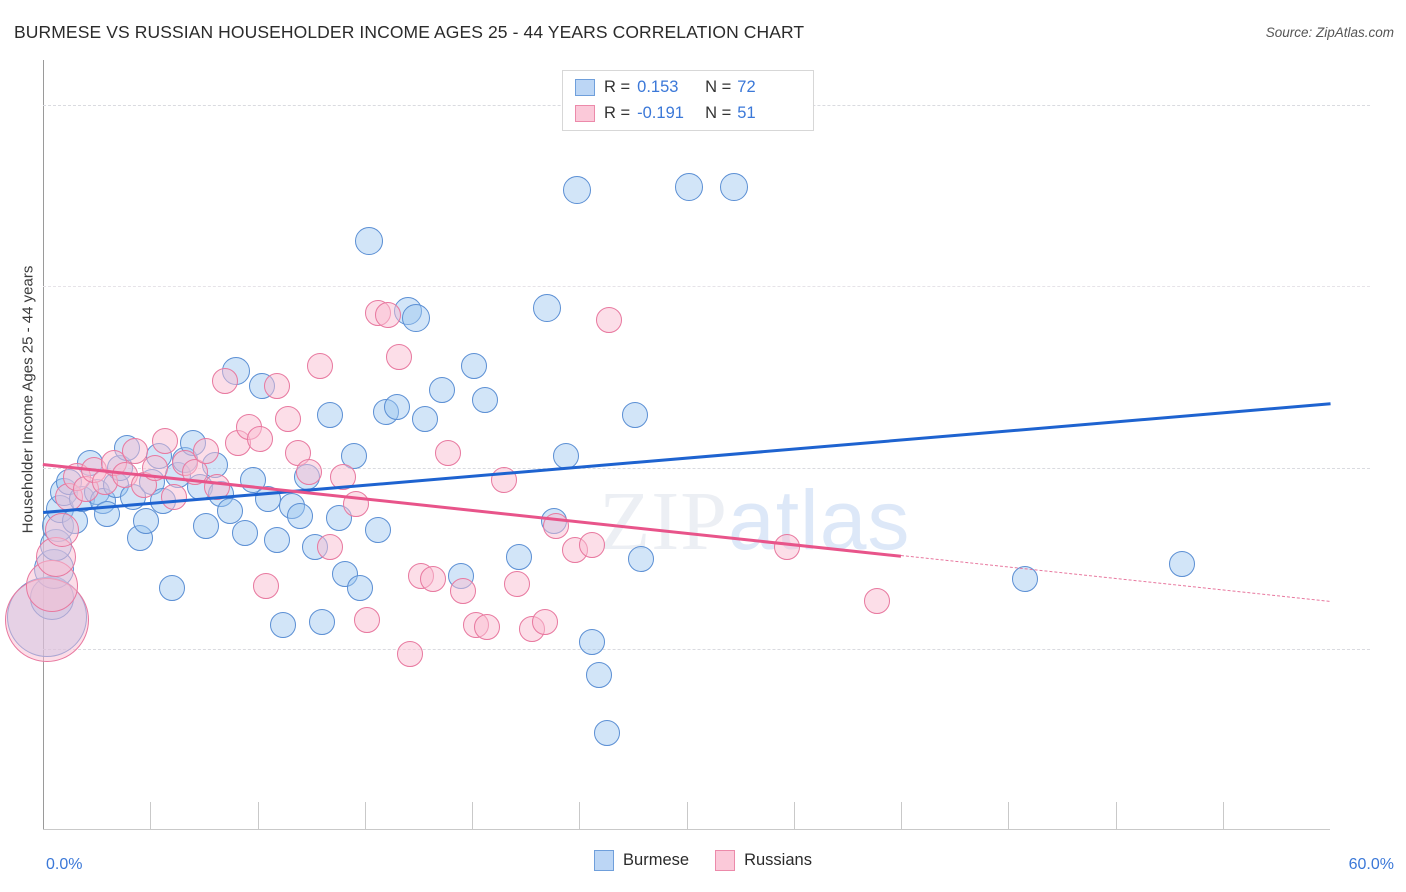  Describe the element at coordinates (585, 87) in the screenshot. I see `swatch-burmese-icon` at that location.